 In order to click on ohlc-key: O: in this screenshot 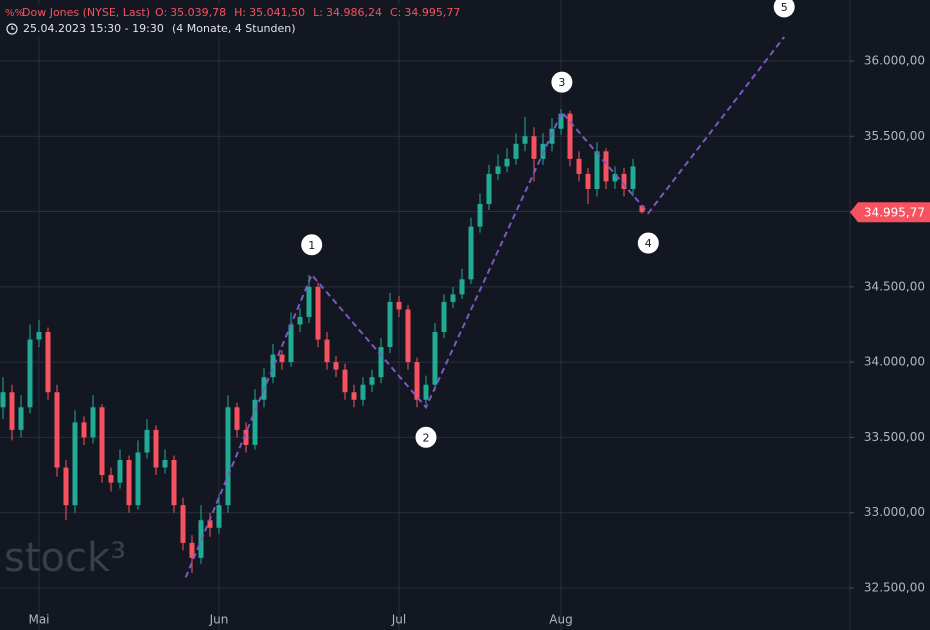, I will do `click(161, 12)`.